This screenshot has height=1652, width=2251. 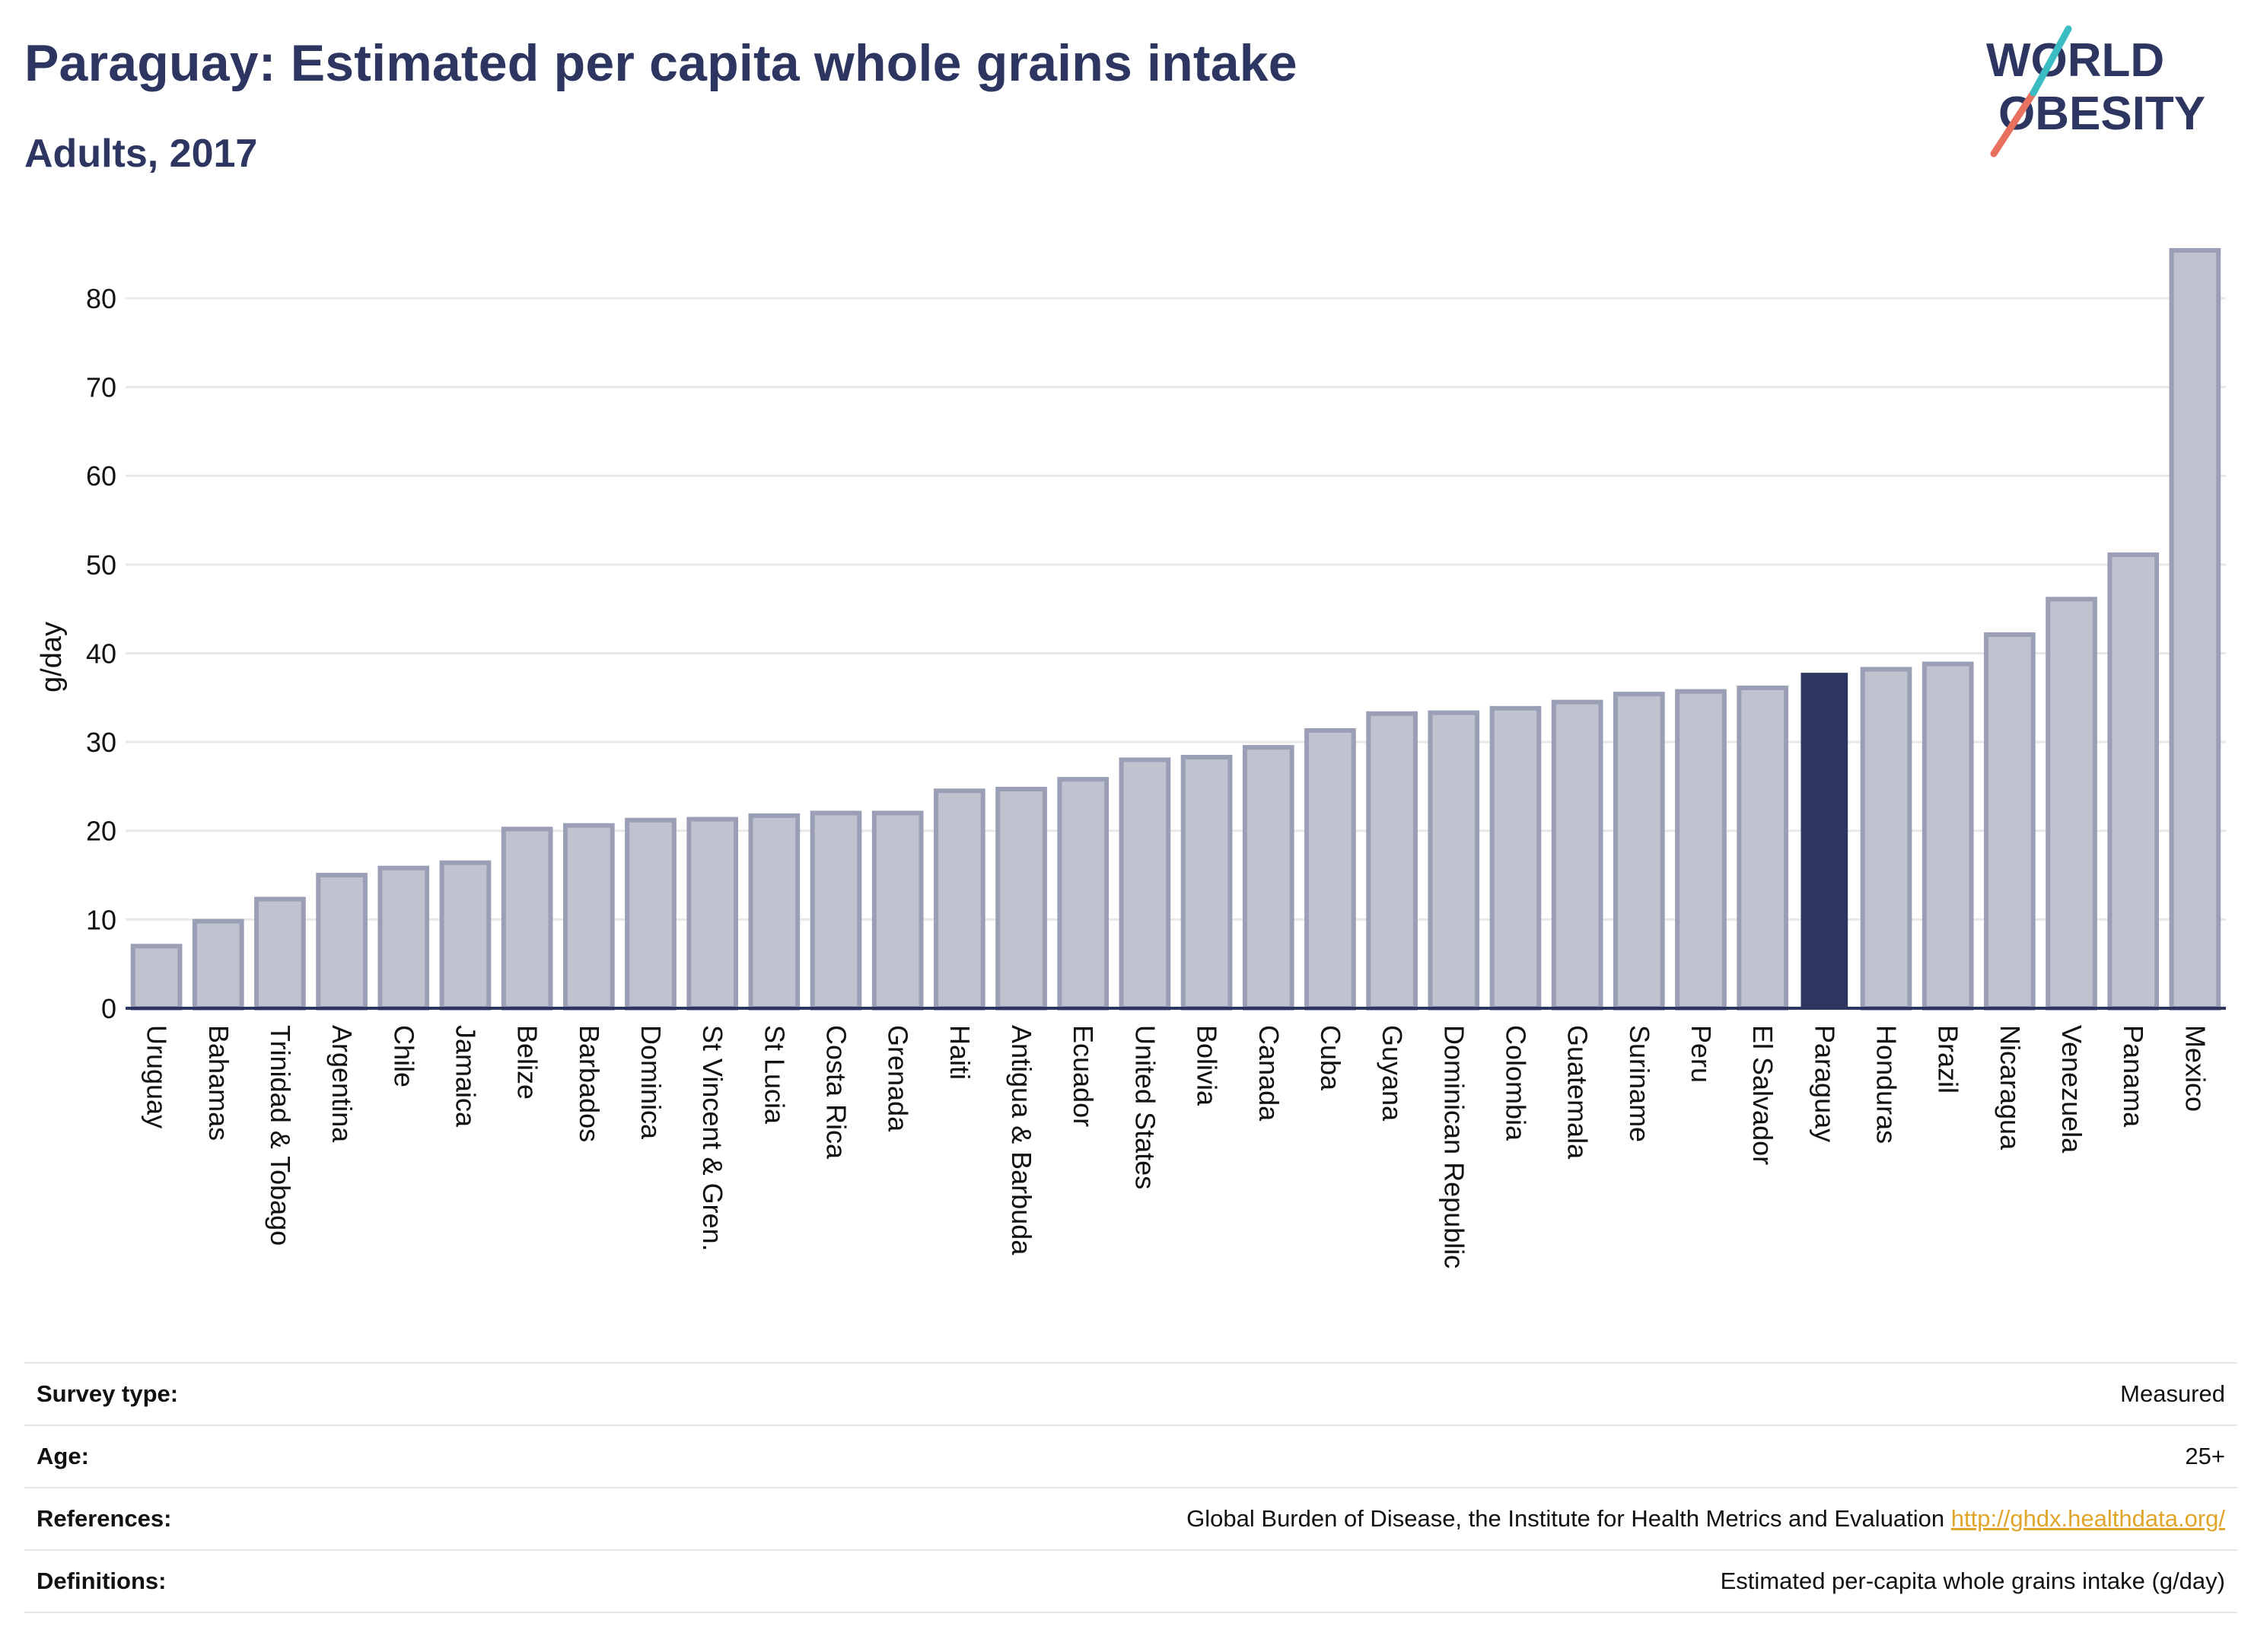 What do you see at coordinates (651, 1082) in the screenshot?
I see `x-tick-label: Dominica` at bounding box center [651, 1082].